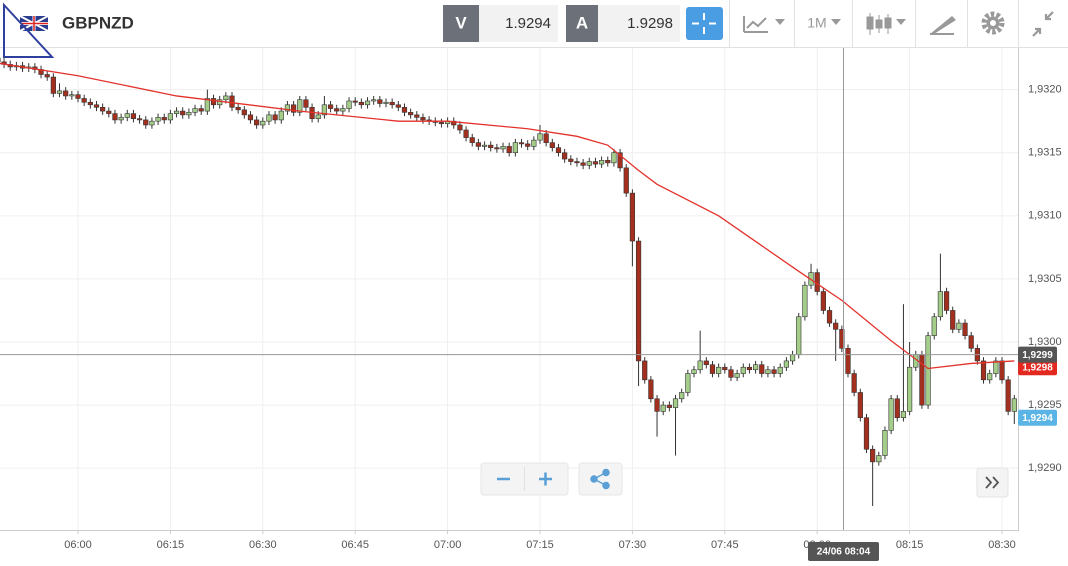 The height and width of the screenshot is (566, 1068). What do you see at coordinates (1043, 24) in the screenshot?
I see `collapse-button` at bounding box center [1043, 24].